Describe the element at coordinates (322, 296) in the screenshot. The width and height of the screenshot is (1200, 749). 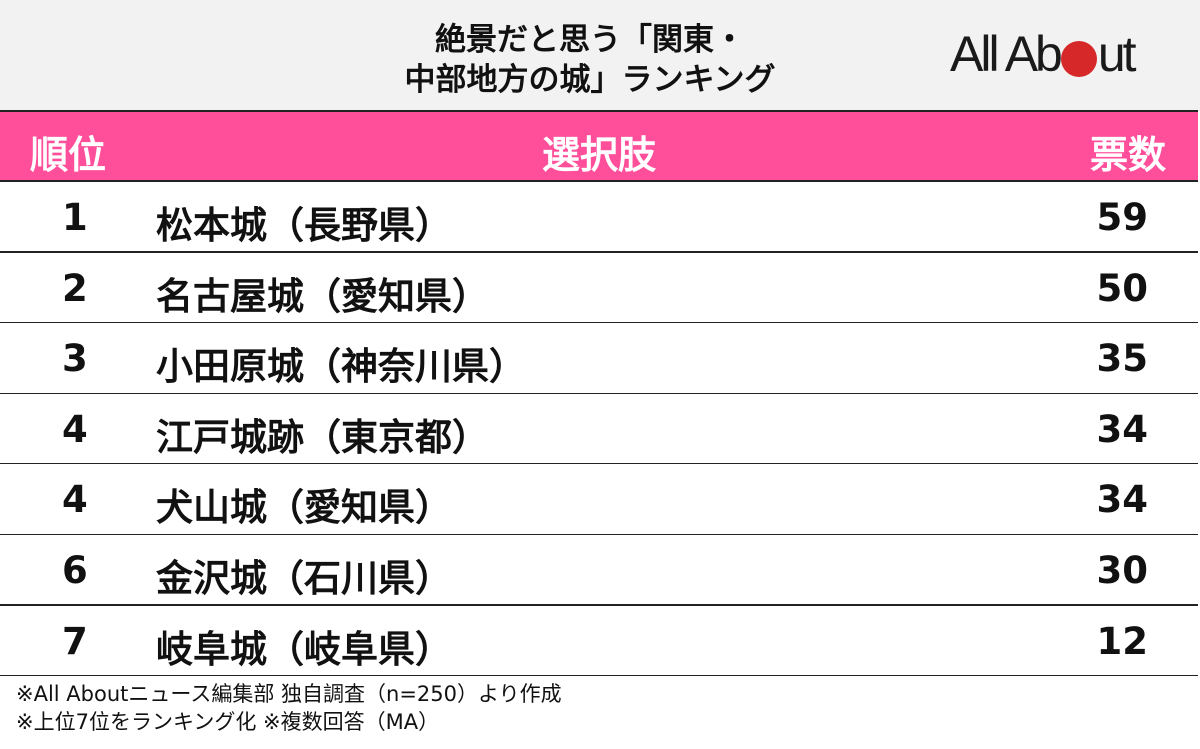
I see `row-name: 名古屋城（愛知県）` at that location.